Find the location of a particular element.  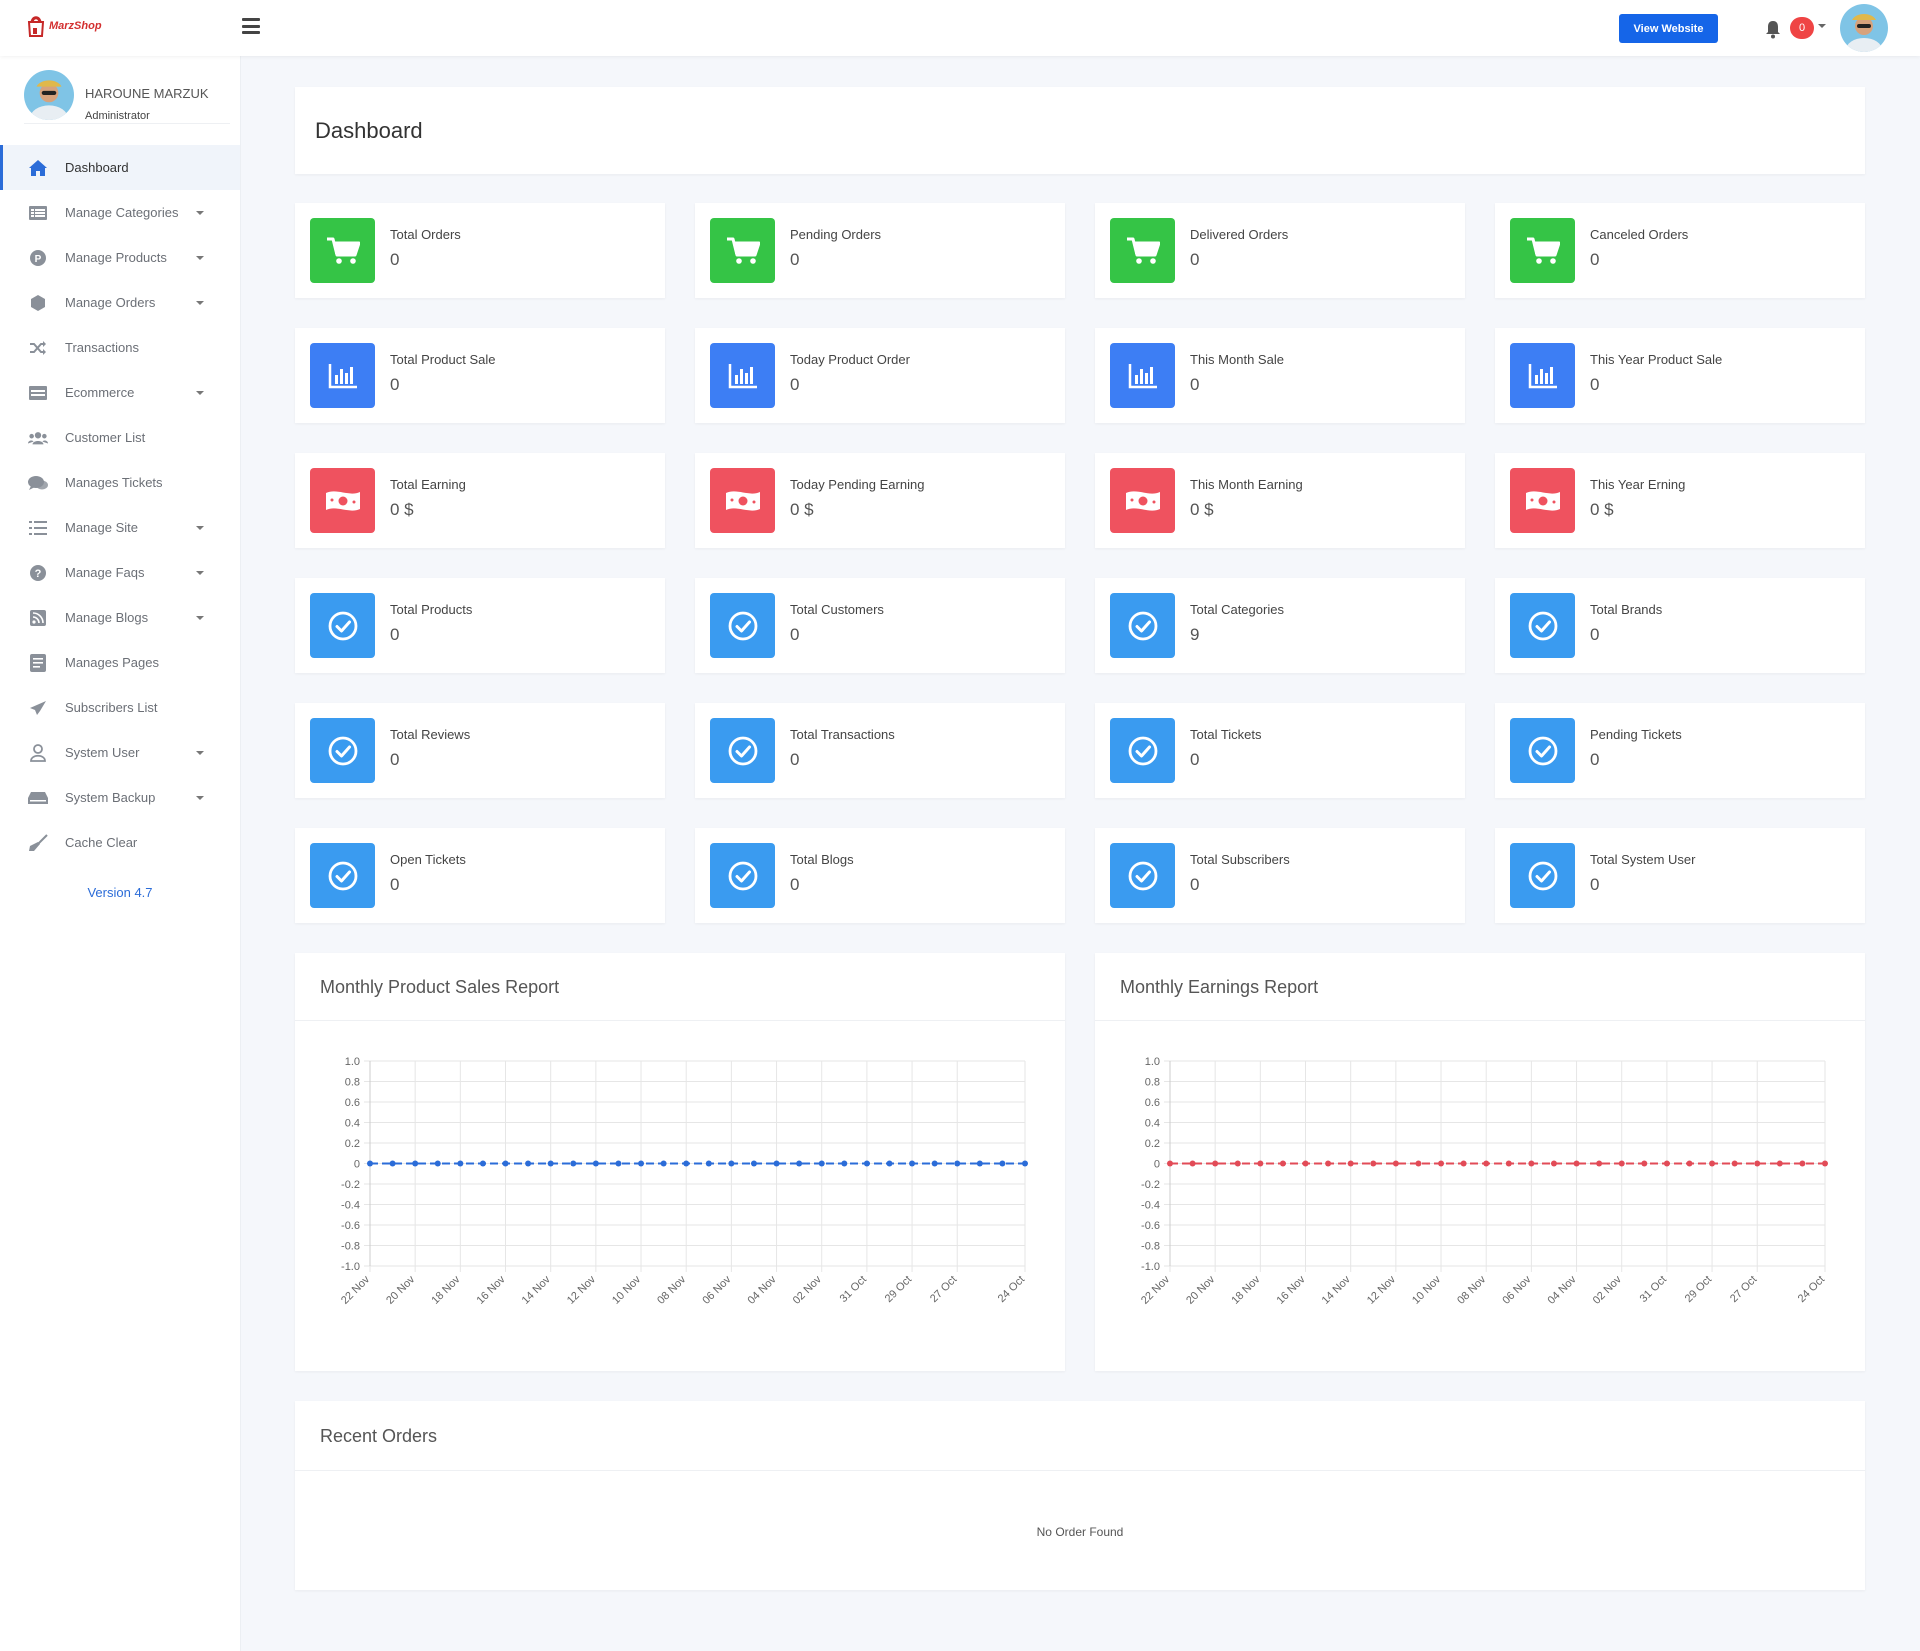

check-circle-icon is located at coordinates (342, 875).